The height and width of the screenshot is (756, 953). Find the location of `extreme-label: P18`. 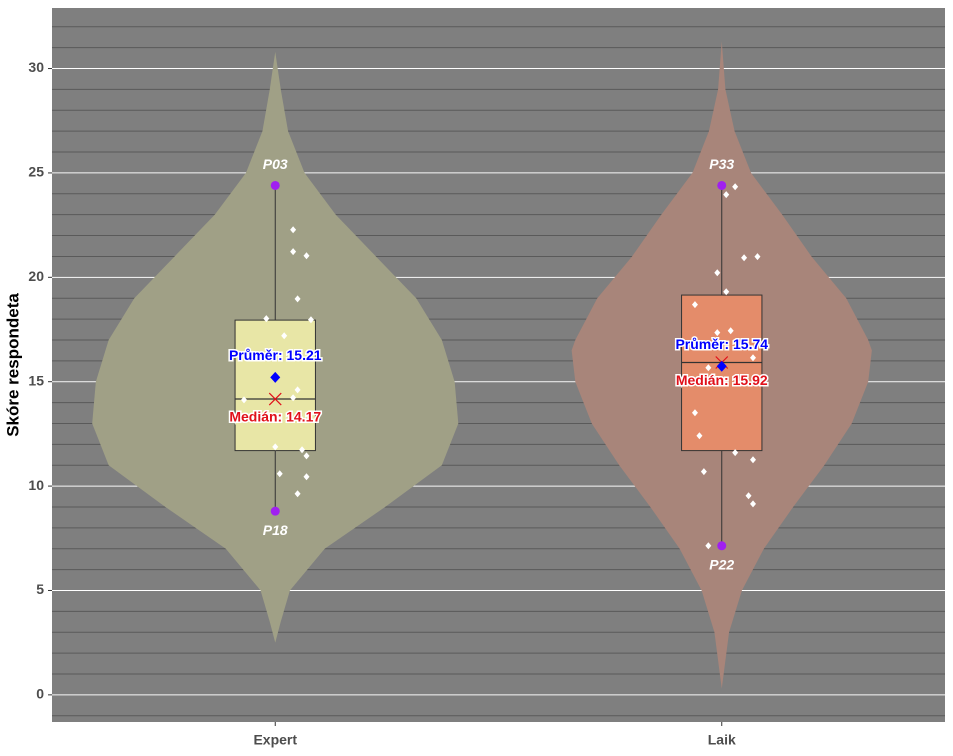

extreme-label: P18 is located at coordinates (275, 530).